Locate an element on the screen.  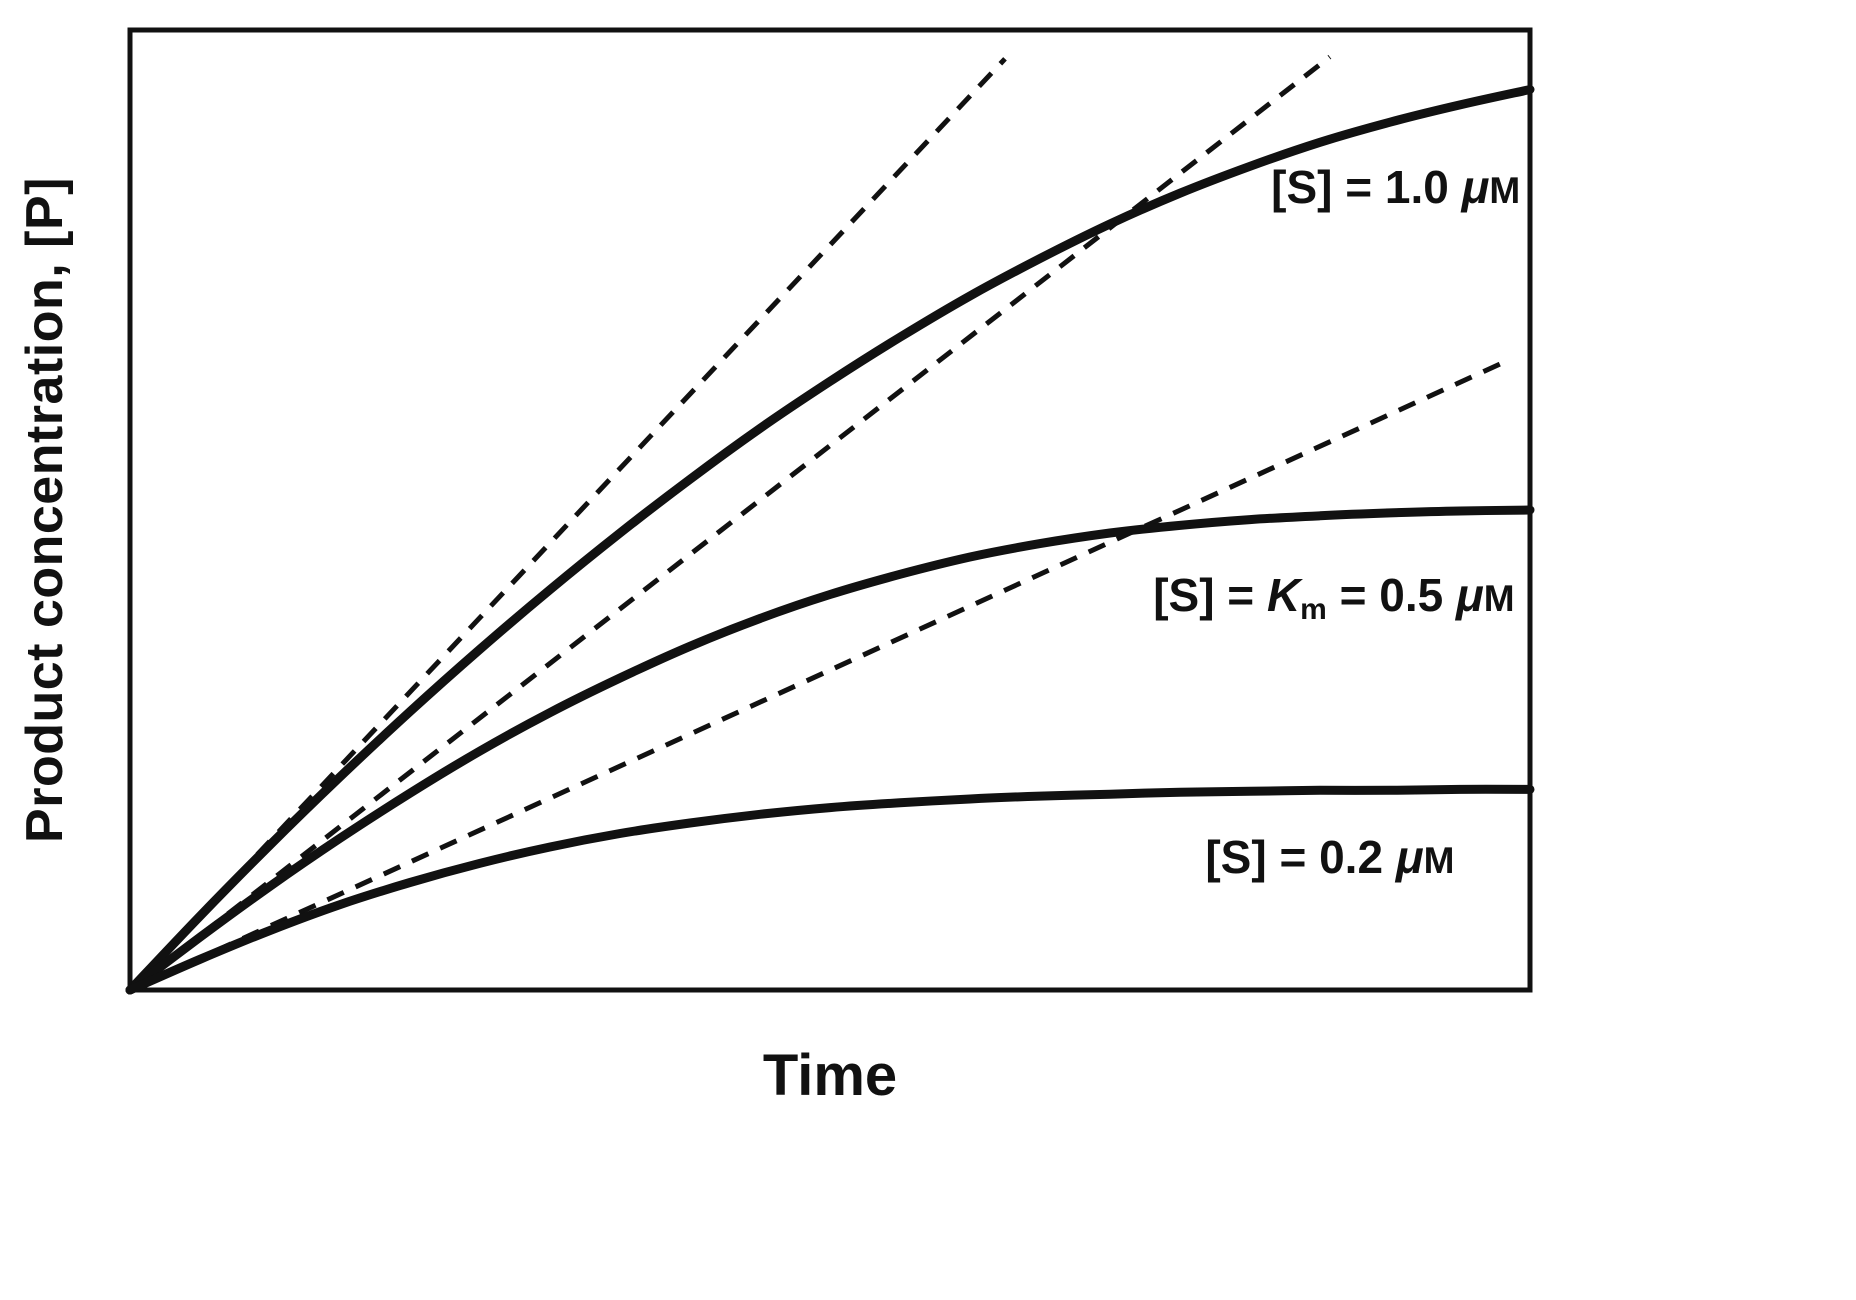
label-segment: = 0.5 is located at coordinates (1391, 595).